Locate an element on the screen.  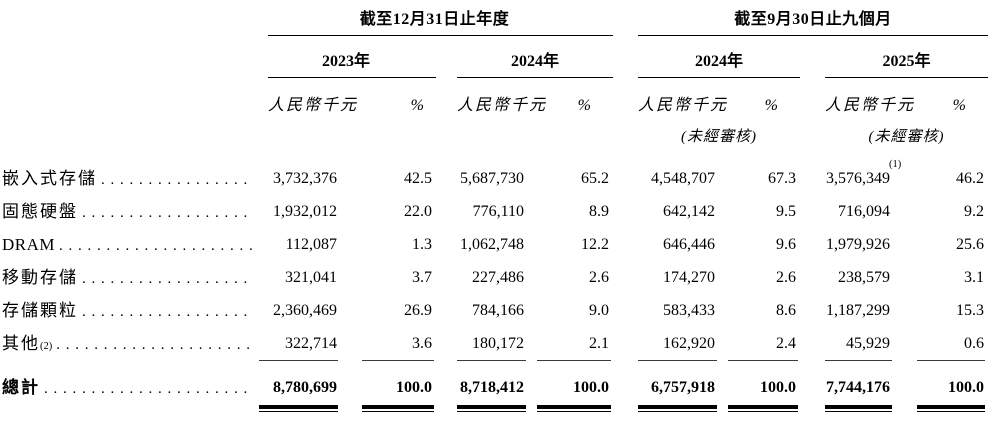
unit-header-2024: 人民幣千元 % is located at coordinates (535, 98).